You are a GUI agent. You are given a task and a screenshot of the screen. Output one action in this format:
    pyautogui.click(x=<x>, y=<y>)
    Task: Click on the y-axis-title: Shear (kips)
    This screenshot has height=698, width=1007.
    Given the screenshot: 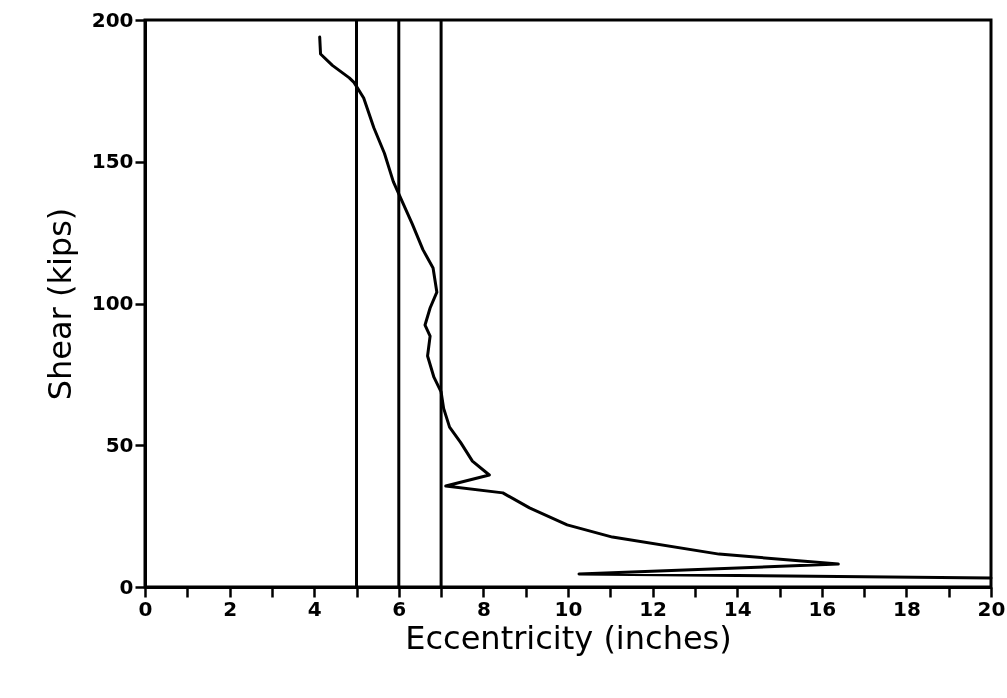 What is the action you would take?
    pyautogui.click(x=59, y=304)
    